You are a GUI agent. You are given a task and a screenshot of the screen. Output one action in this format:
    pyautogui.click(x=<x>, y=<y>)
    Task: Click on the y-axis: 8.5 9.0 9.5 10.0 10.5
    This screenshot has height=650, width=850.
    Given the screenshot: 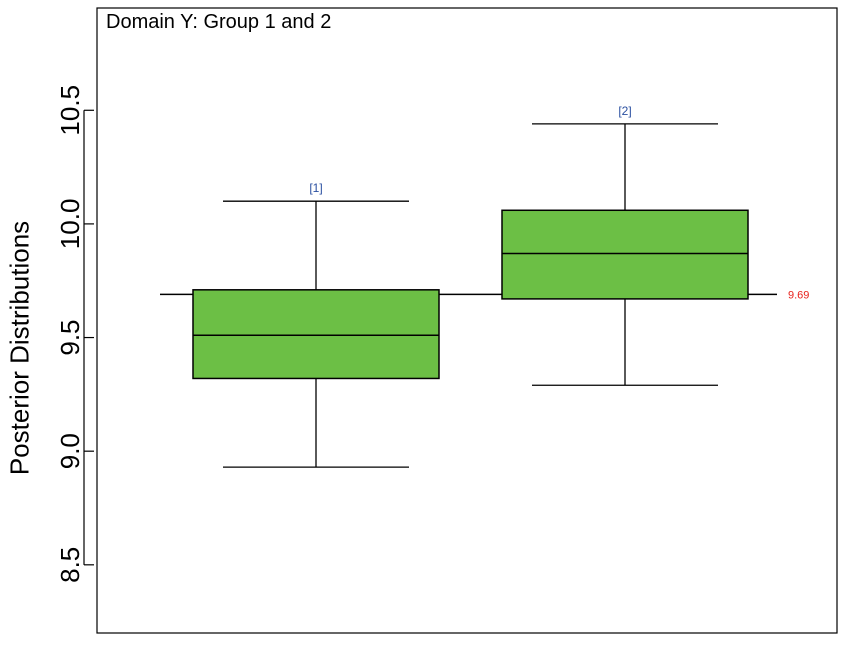 What is the action you would take?
    pyautogui.click(x=74, y=334)
    